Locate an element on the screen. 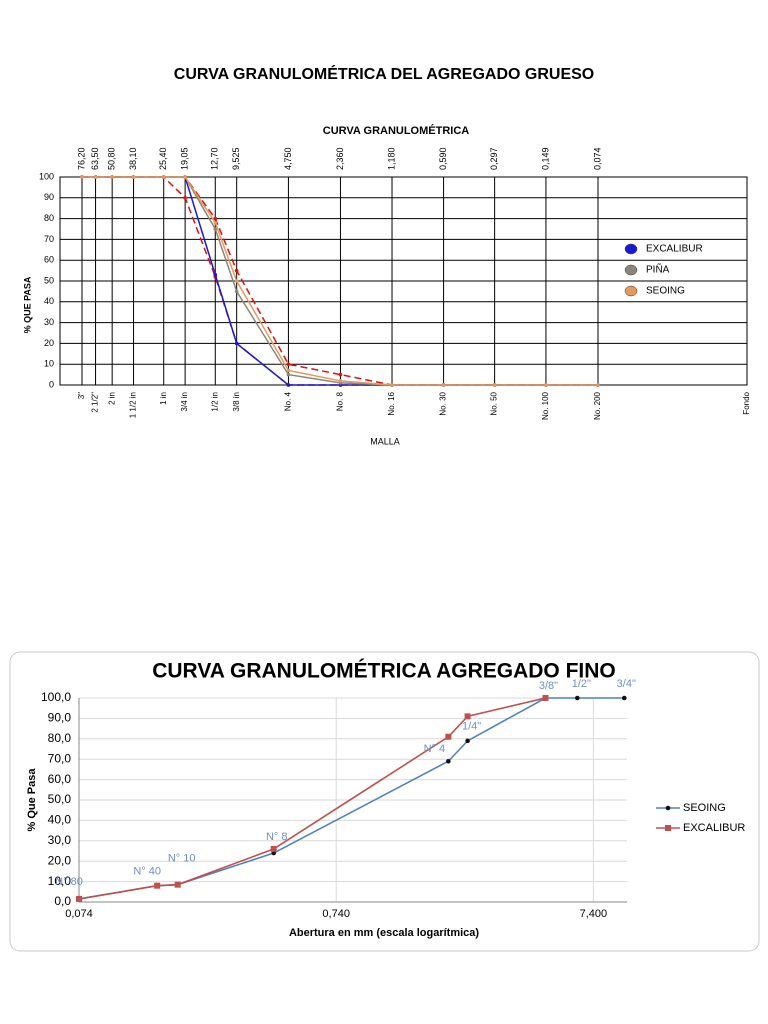  x-tick-label: 38,10 is located at coordinates (133, 158).